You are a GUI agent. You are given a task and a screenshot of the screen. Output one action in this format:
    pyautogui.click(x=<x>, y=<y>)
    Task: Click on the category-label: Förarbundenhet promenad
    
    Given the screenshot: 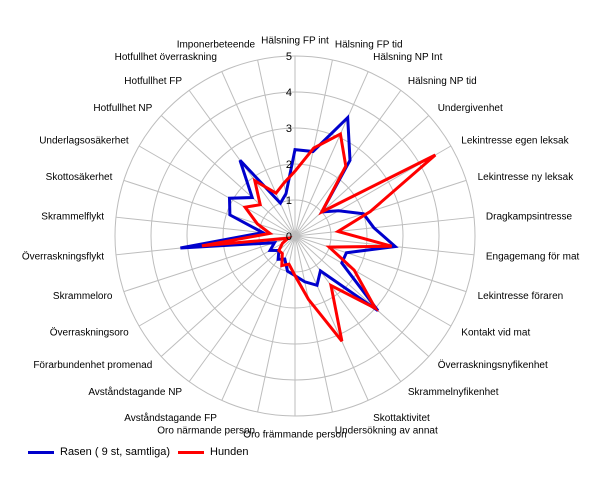 What is the action you would take?
    pyautogui.click(x=92, y=365)
    